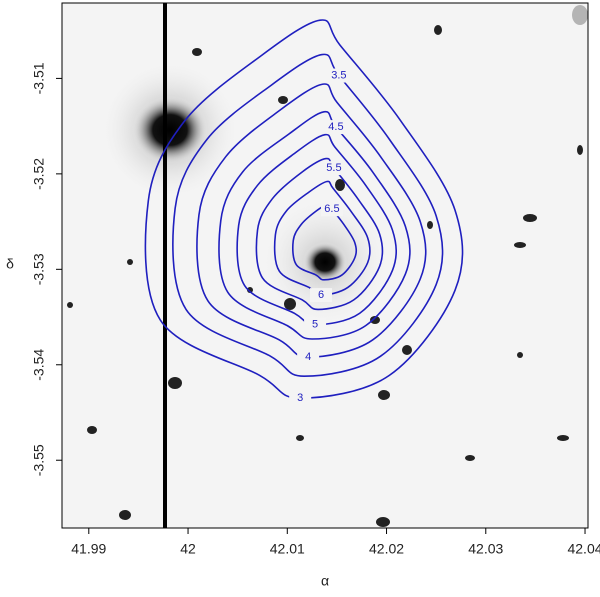 Image resolution: width=600 pixels, height=597 pixels. Describe the element at coordinates (188, 549) in the screenshot. I see `x-tick-label: 42` at that location.